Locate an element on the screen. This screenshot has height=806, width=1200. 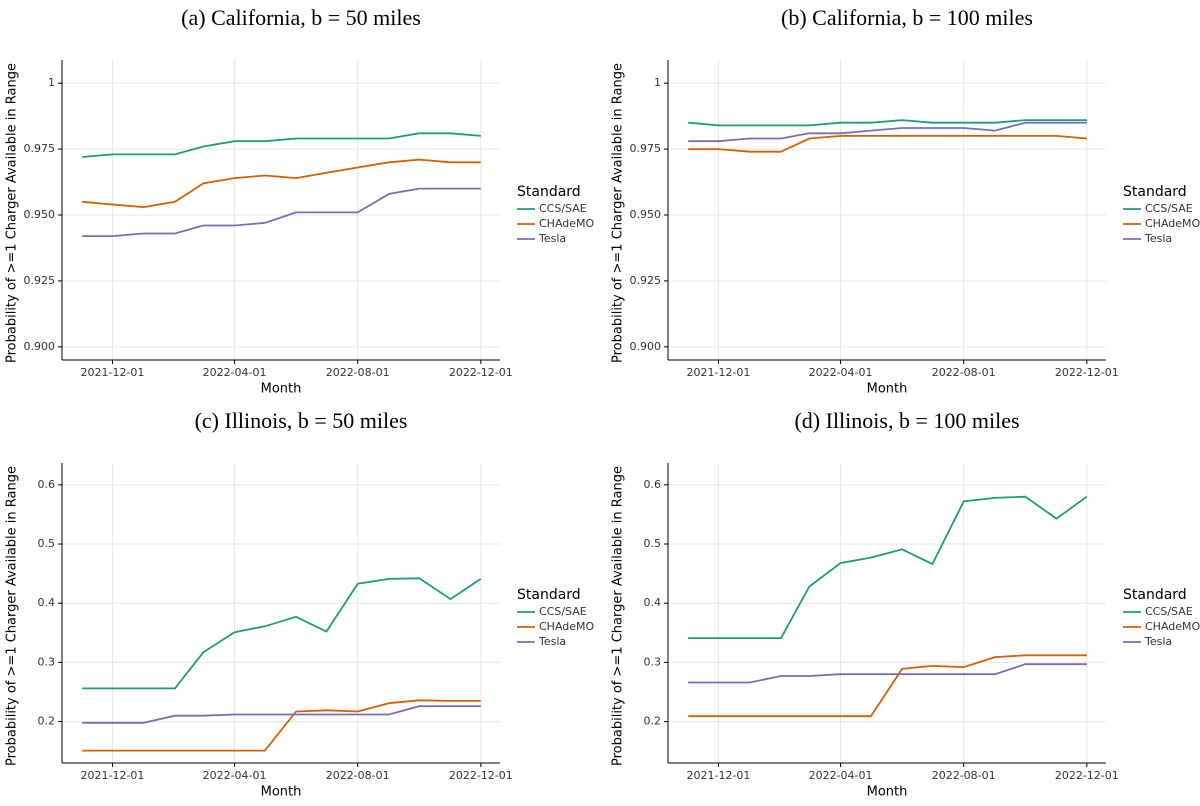
panel-title: (c) Illinois, b = 50 miles is located at coordinates (301, 420).